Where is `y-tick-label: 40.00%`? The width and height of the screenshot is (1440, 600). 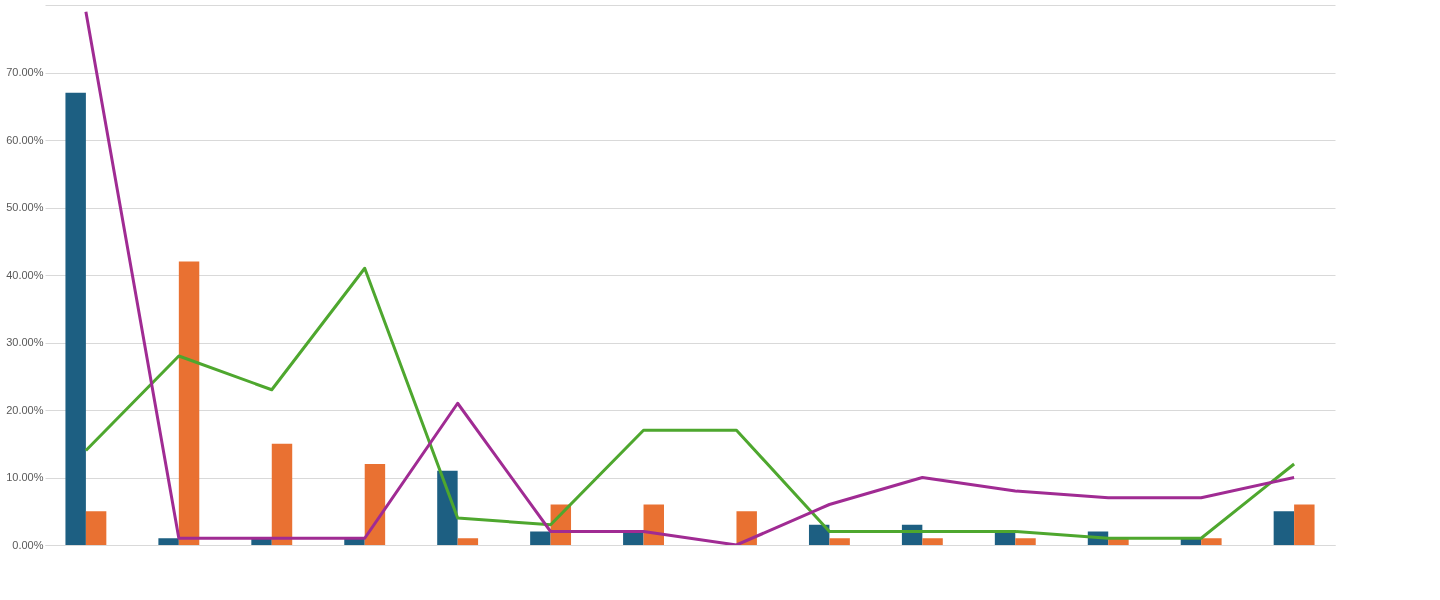
y-tick-label: 40.00% is located at coordinates (25, 274).